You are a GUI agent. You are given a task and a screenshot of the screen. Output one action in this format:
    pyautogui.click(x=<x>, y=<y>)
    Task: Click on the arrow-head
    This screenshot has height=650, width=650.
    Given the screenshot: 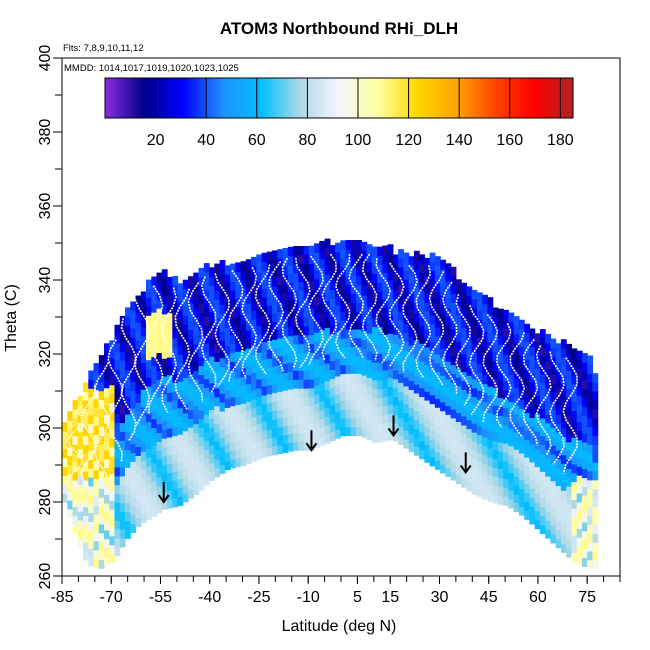 What is the action you would take?
    pyautogui.click(x=163, y=499)
    